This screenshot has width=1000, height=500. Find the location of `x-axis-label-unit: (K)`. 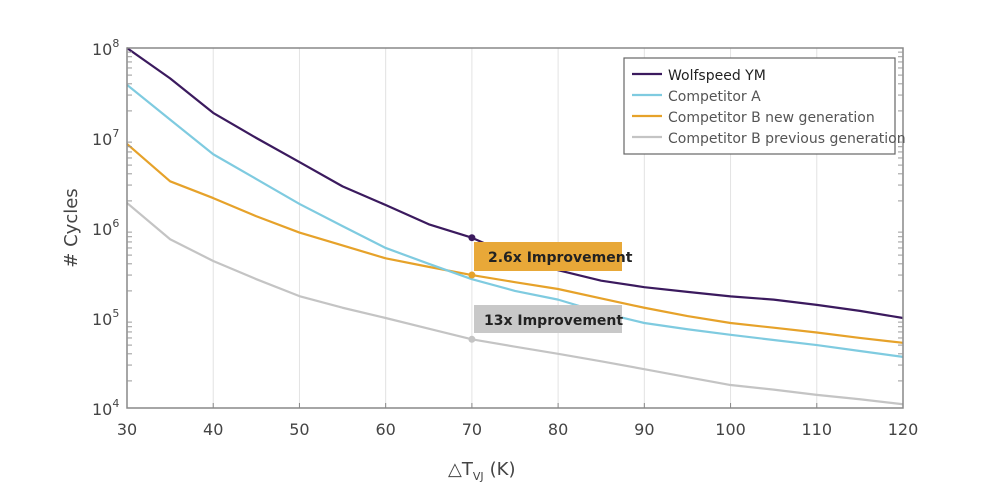

x-axis-label-unit: (K) is located at coordinates (503, 469).